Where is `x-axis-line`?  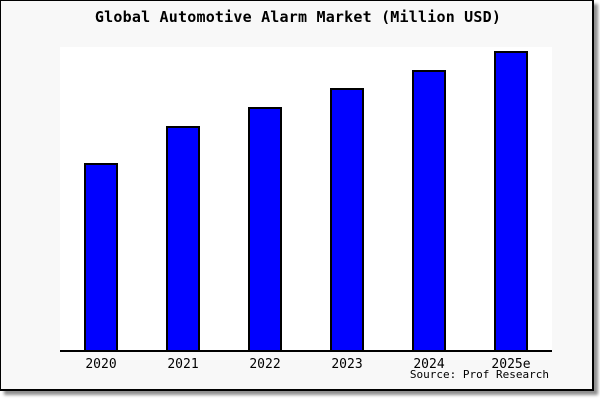 x-axis-line is located at coordinates (306, 351).